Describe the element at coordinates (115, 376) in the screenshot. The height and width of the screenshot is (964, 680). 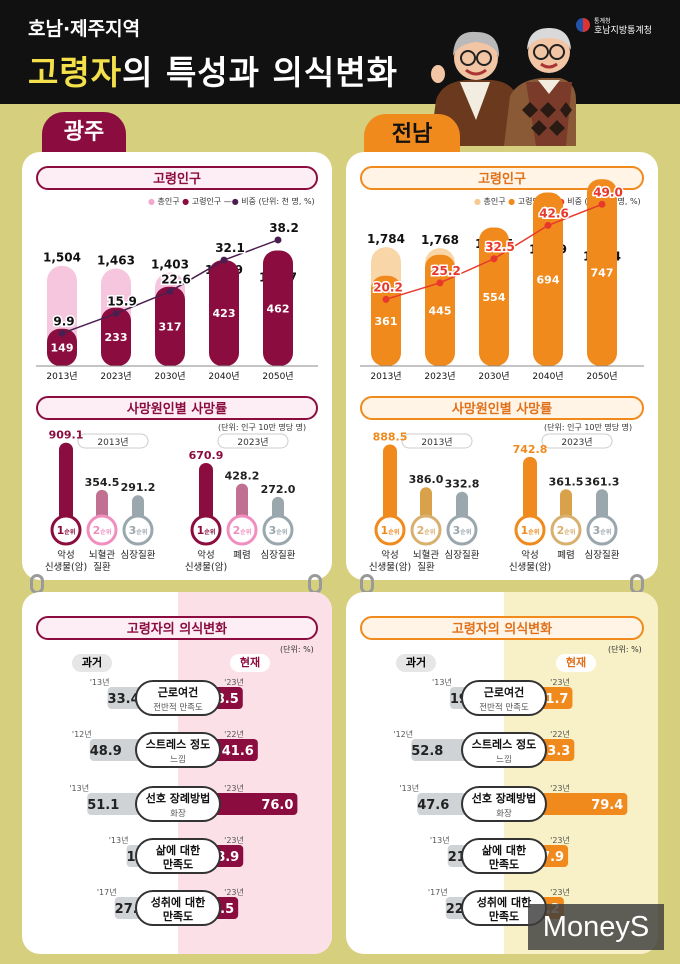
I see `year-tick-label: 2023년` at that location.